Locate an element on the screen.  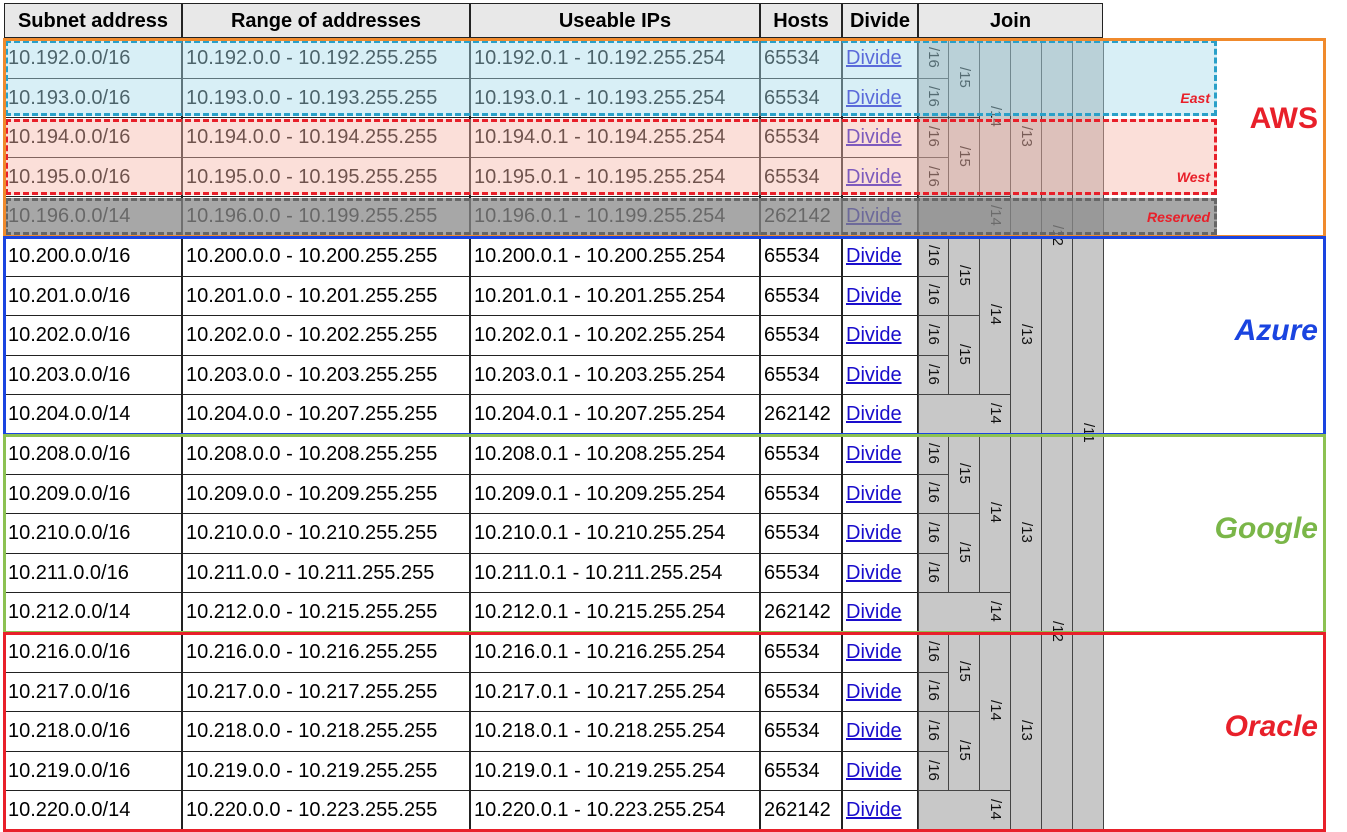
cell-subnet: 10.209.0.0/16 is located at coordinates (93, 494).